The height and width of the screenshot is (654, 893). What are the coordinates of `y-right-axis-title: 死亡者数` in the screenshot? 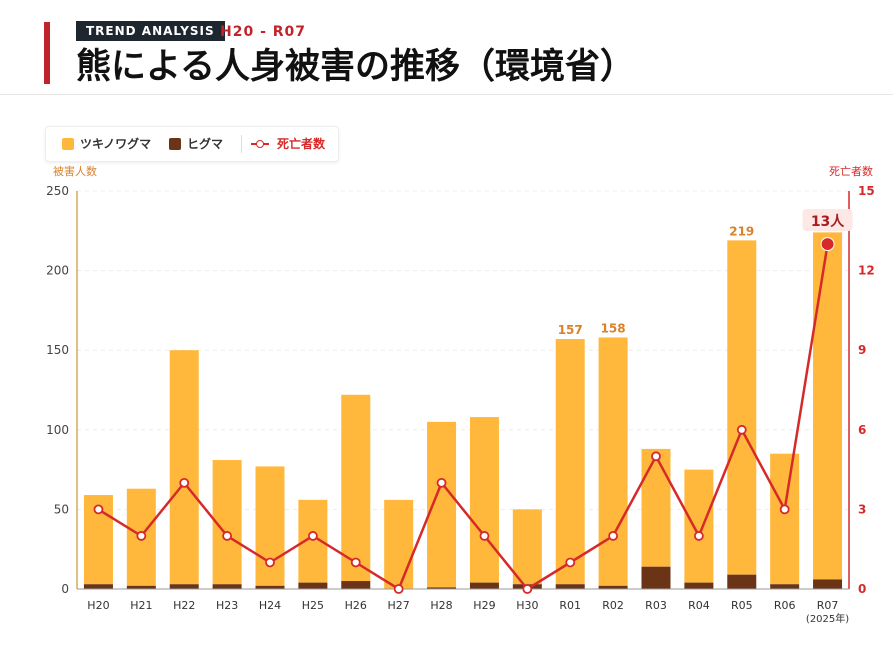 It's located at (851, 171).